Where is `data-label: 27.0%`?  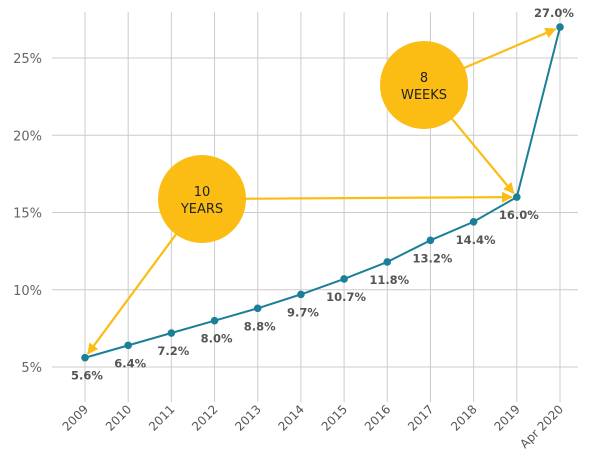 data-label: 27.0% is located at coordinates (554, 13).